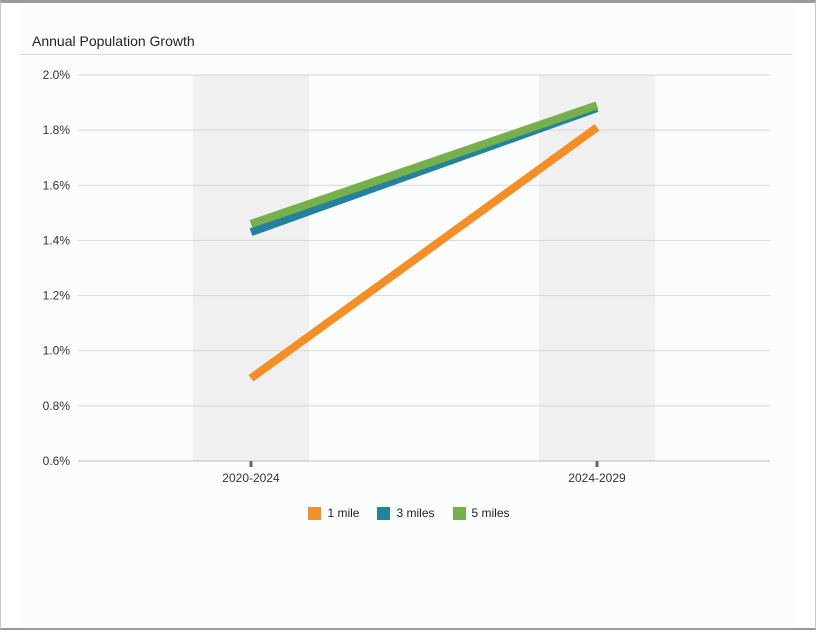 The image size is (818, 632). I want to click on legend-item-5-miles: 5 miles, so click(481, 513).